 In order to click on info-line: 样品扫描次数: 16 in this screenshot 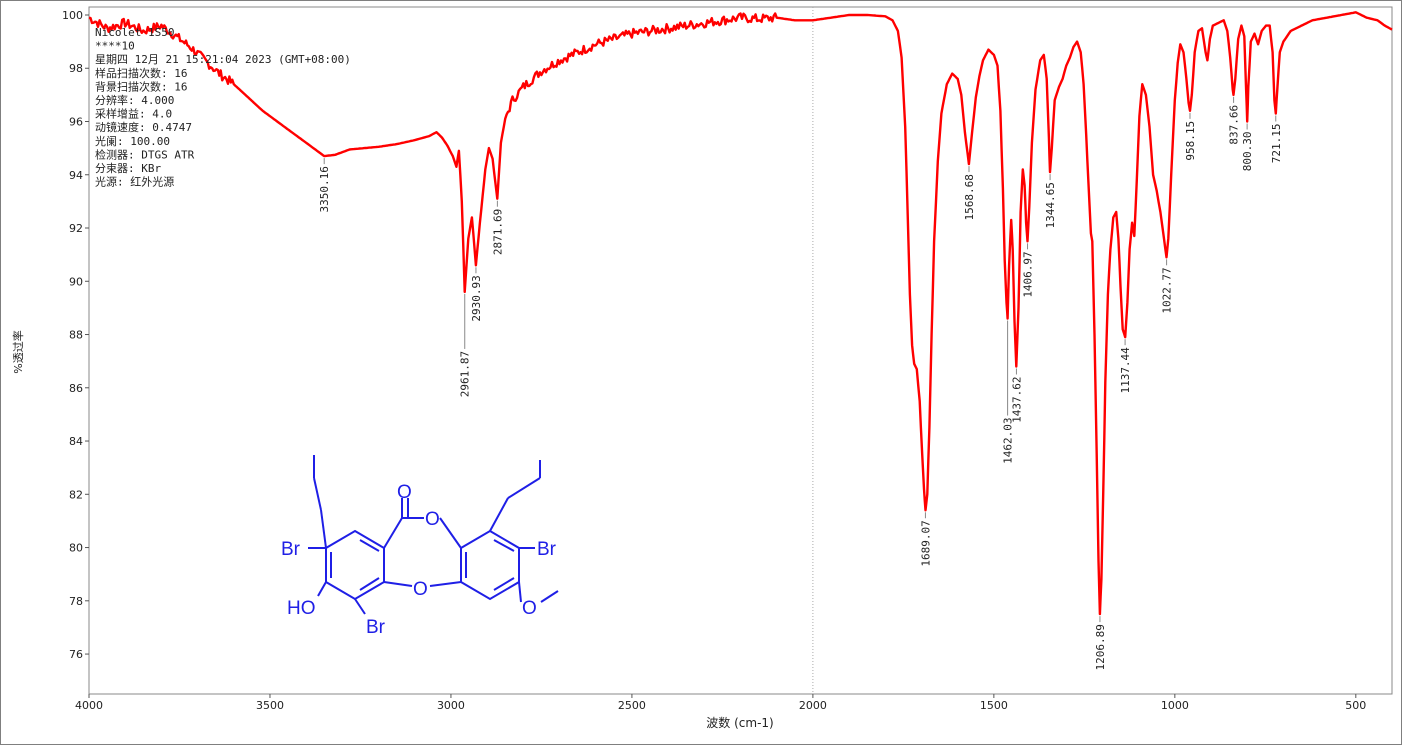, I will do `click(141, 73)`.